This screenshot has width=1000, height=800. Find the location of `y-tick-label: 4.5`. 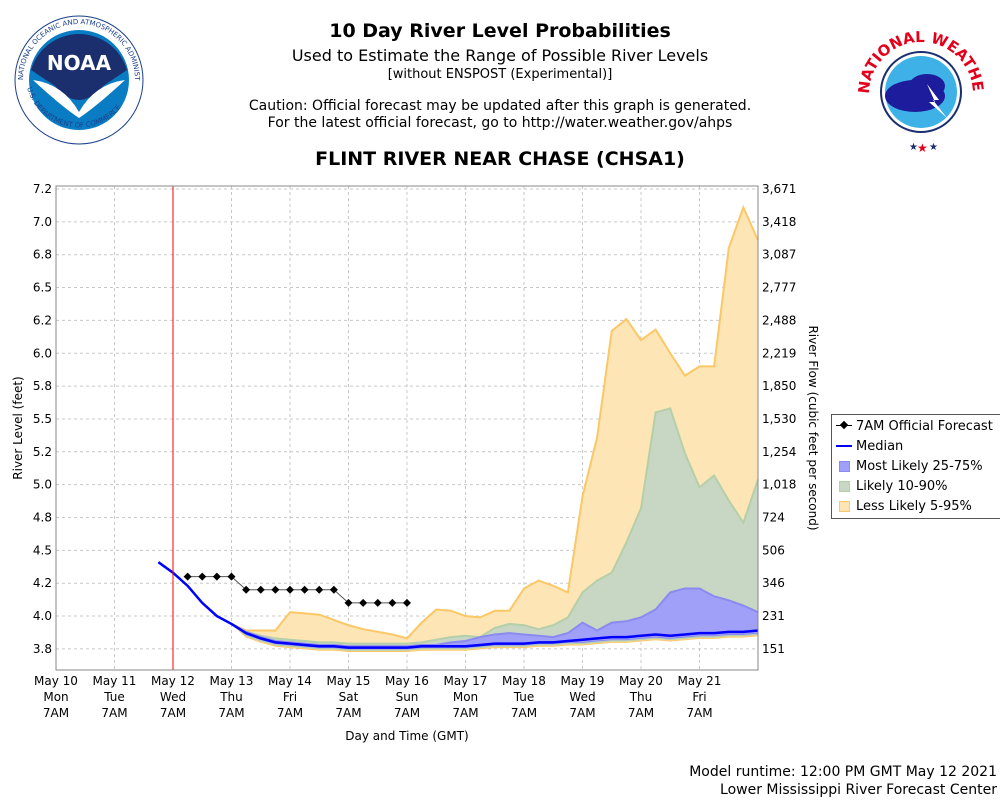

y-tick-label: 4.5 is located at coordinates (42, 550).